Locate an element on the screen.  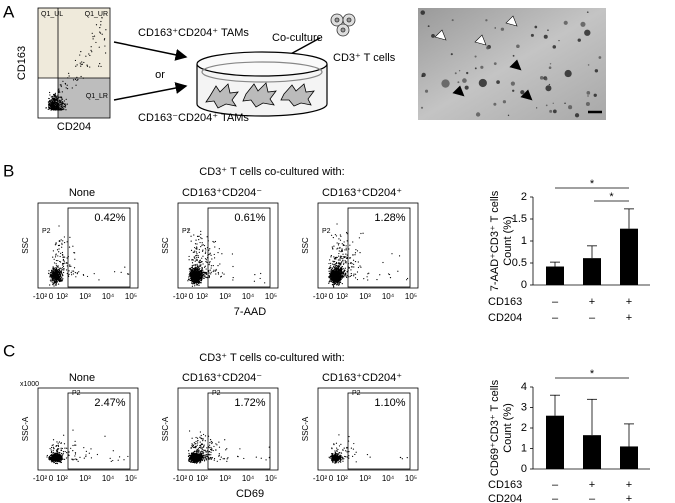
x-tick-label: 0 is located at coordinates (191, 478).